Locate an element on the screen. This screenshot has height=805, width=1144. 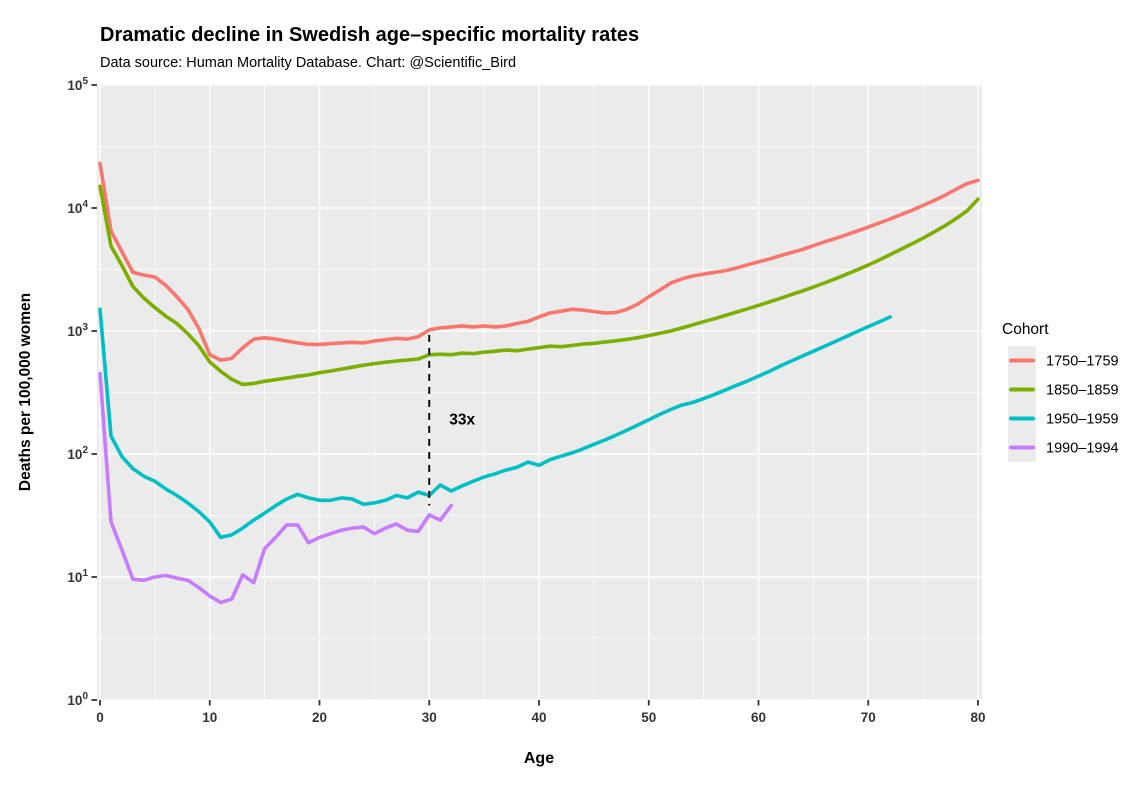
x-tick-label: 50 is located at coordinates (648, 717).